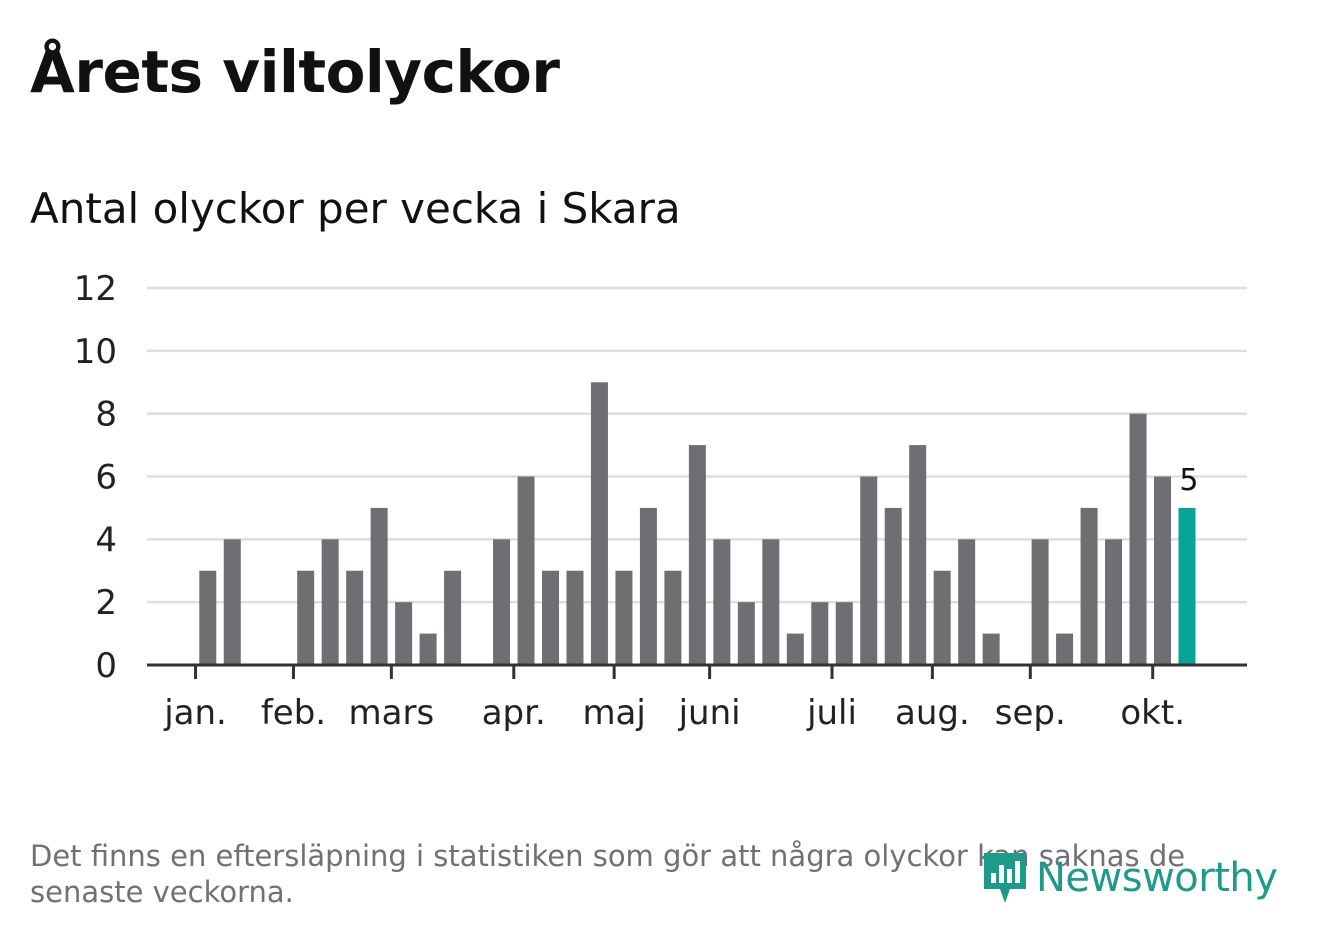 This screenshot has width=1322, height=939. I want to click on x-tick-label: aug., so click(932, 713).